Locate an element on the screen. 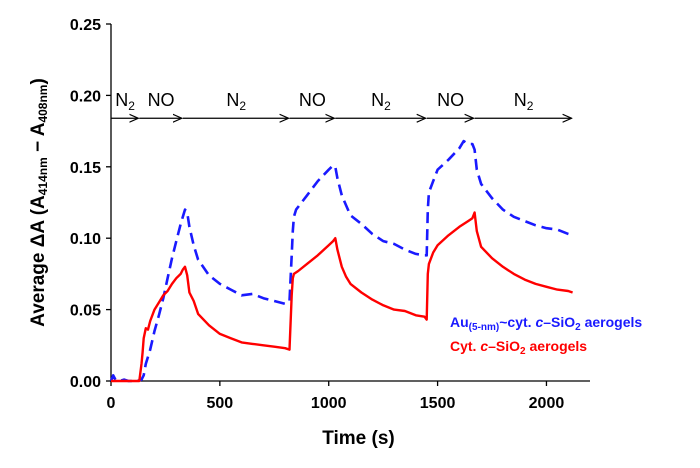  gas-phase-annotations: N2 NO N2 NO N2 NO N2 is located at coordinates (341, 104).